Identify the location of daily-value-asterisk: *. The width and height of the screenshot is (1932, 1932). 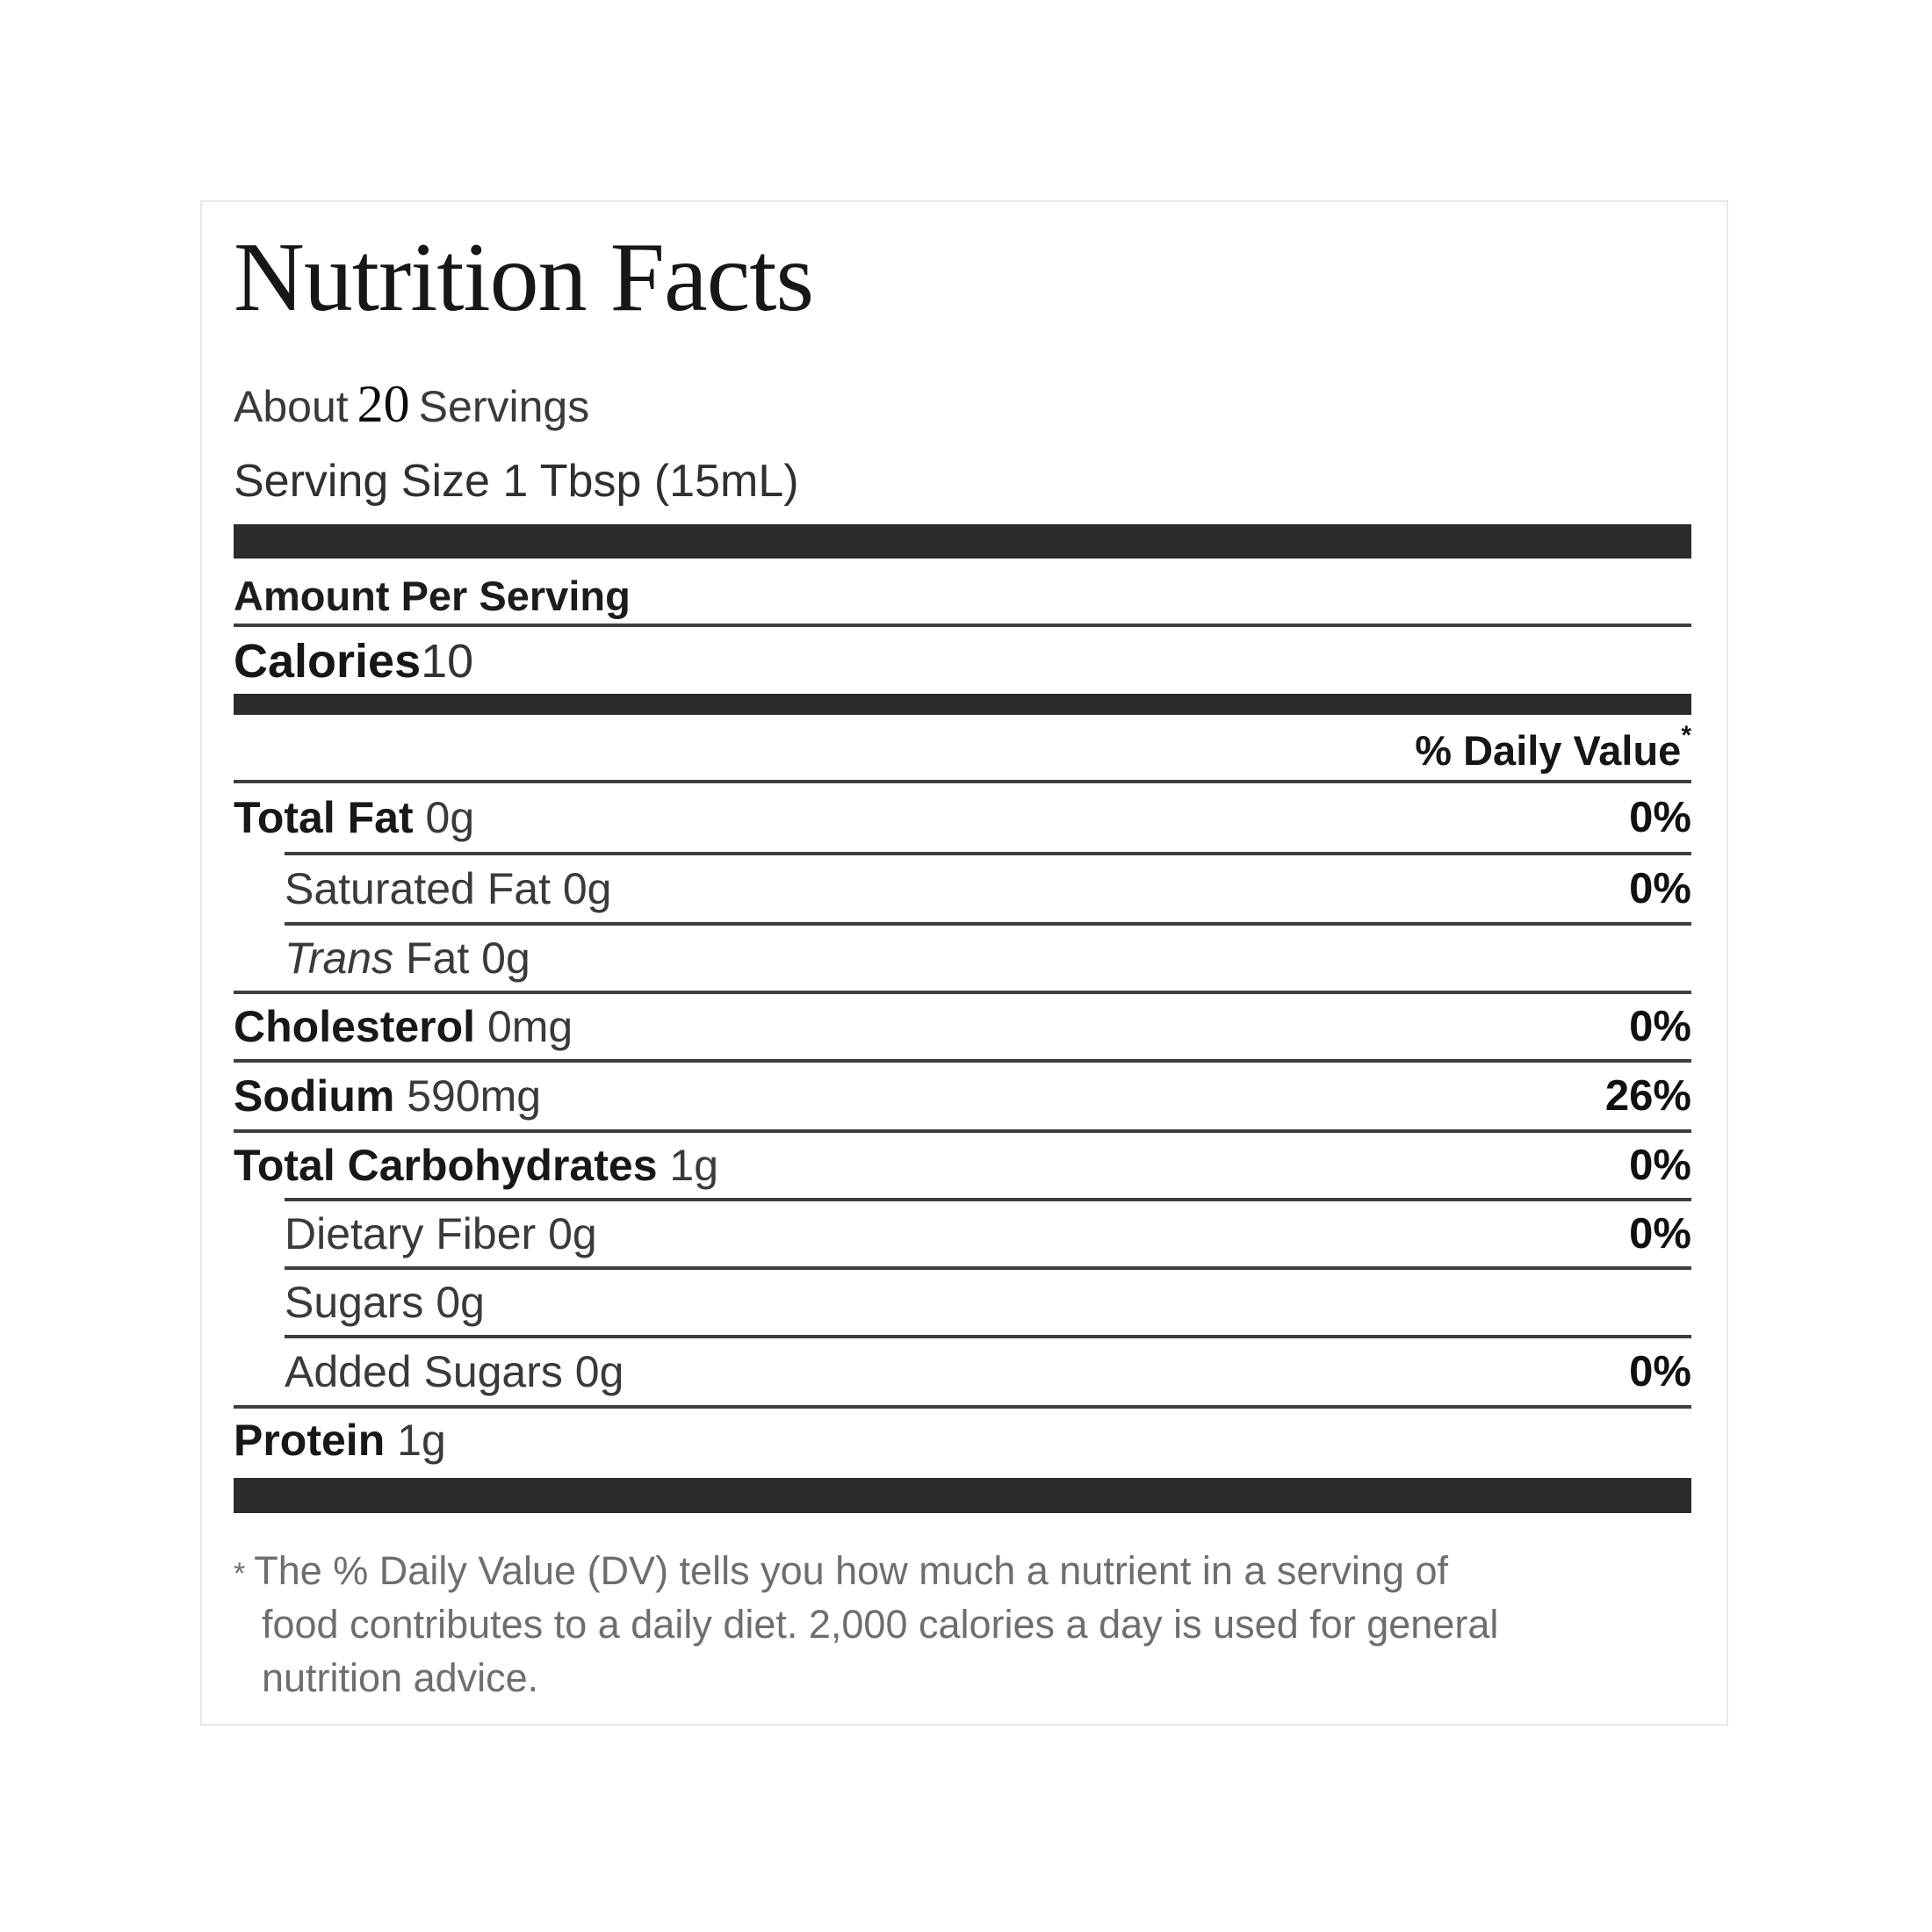
(1686, 735).